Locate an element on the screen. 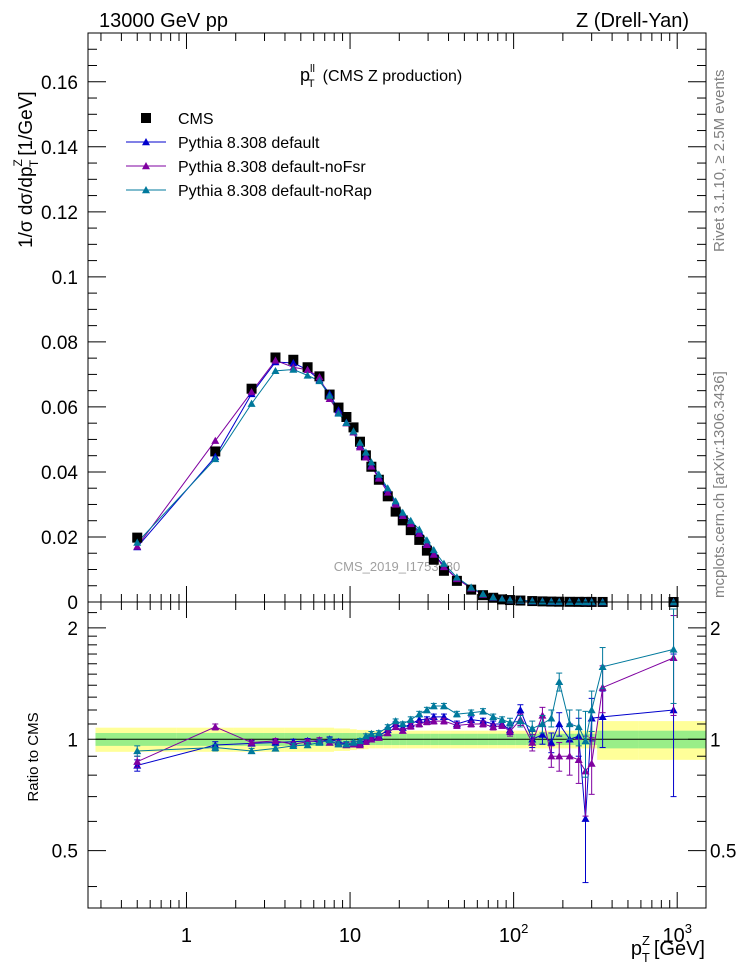  y-tick-label: 0.14 is located at coordinates (59, 148).